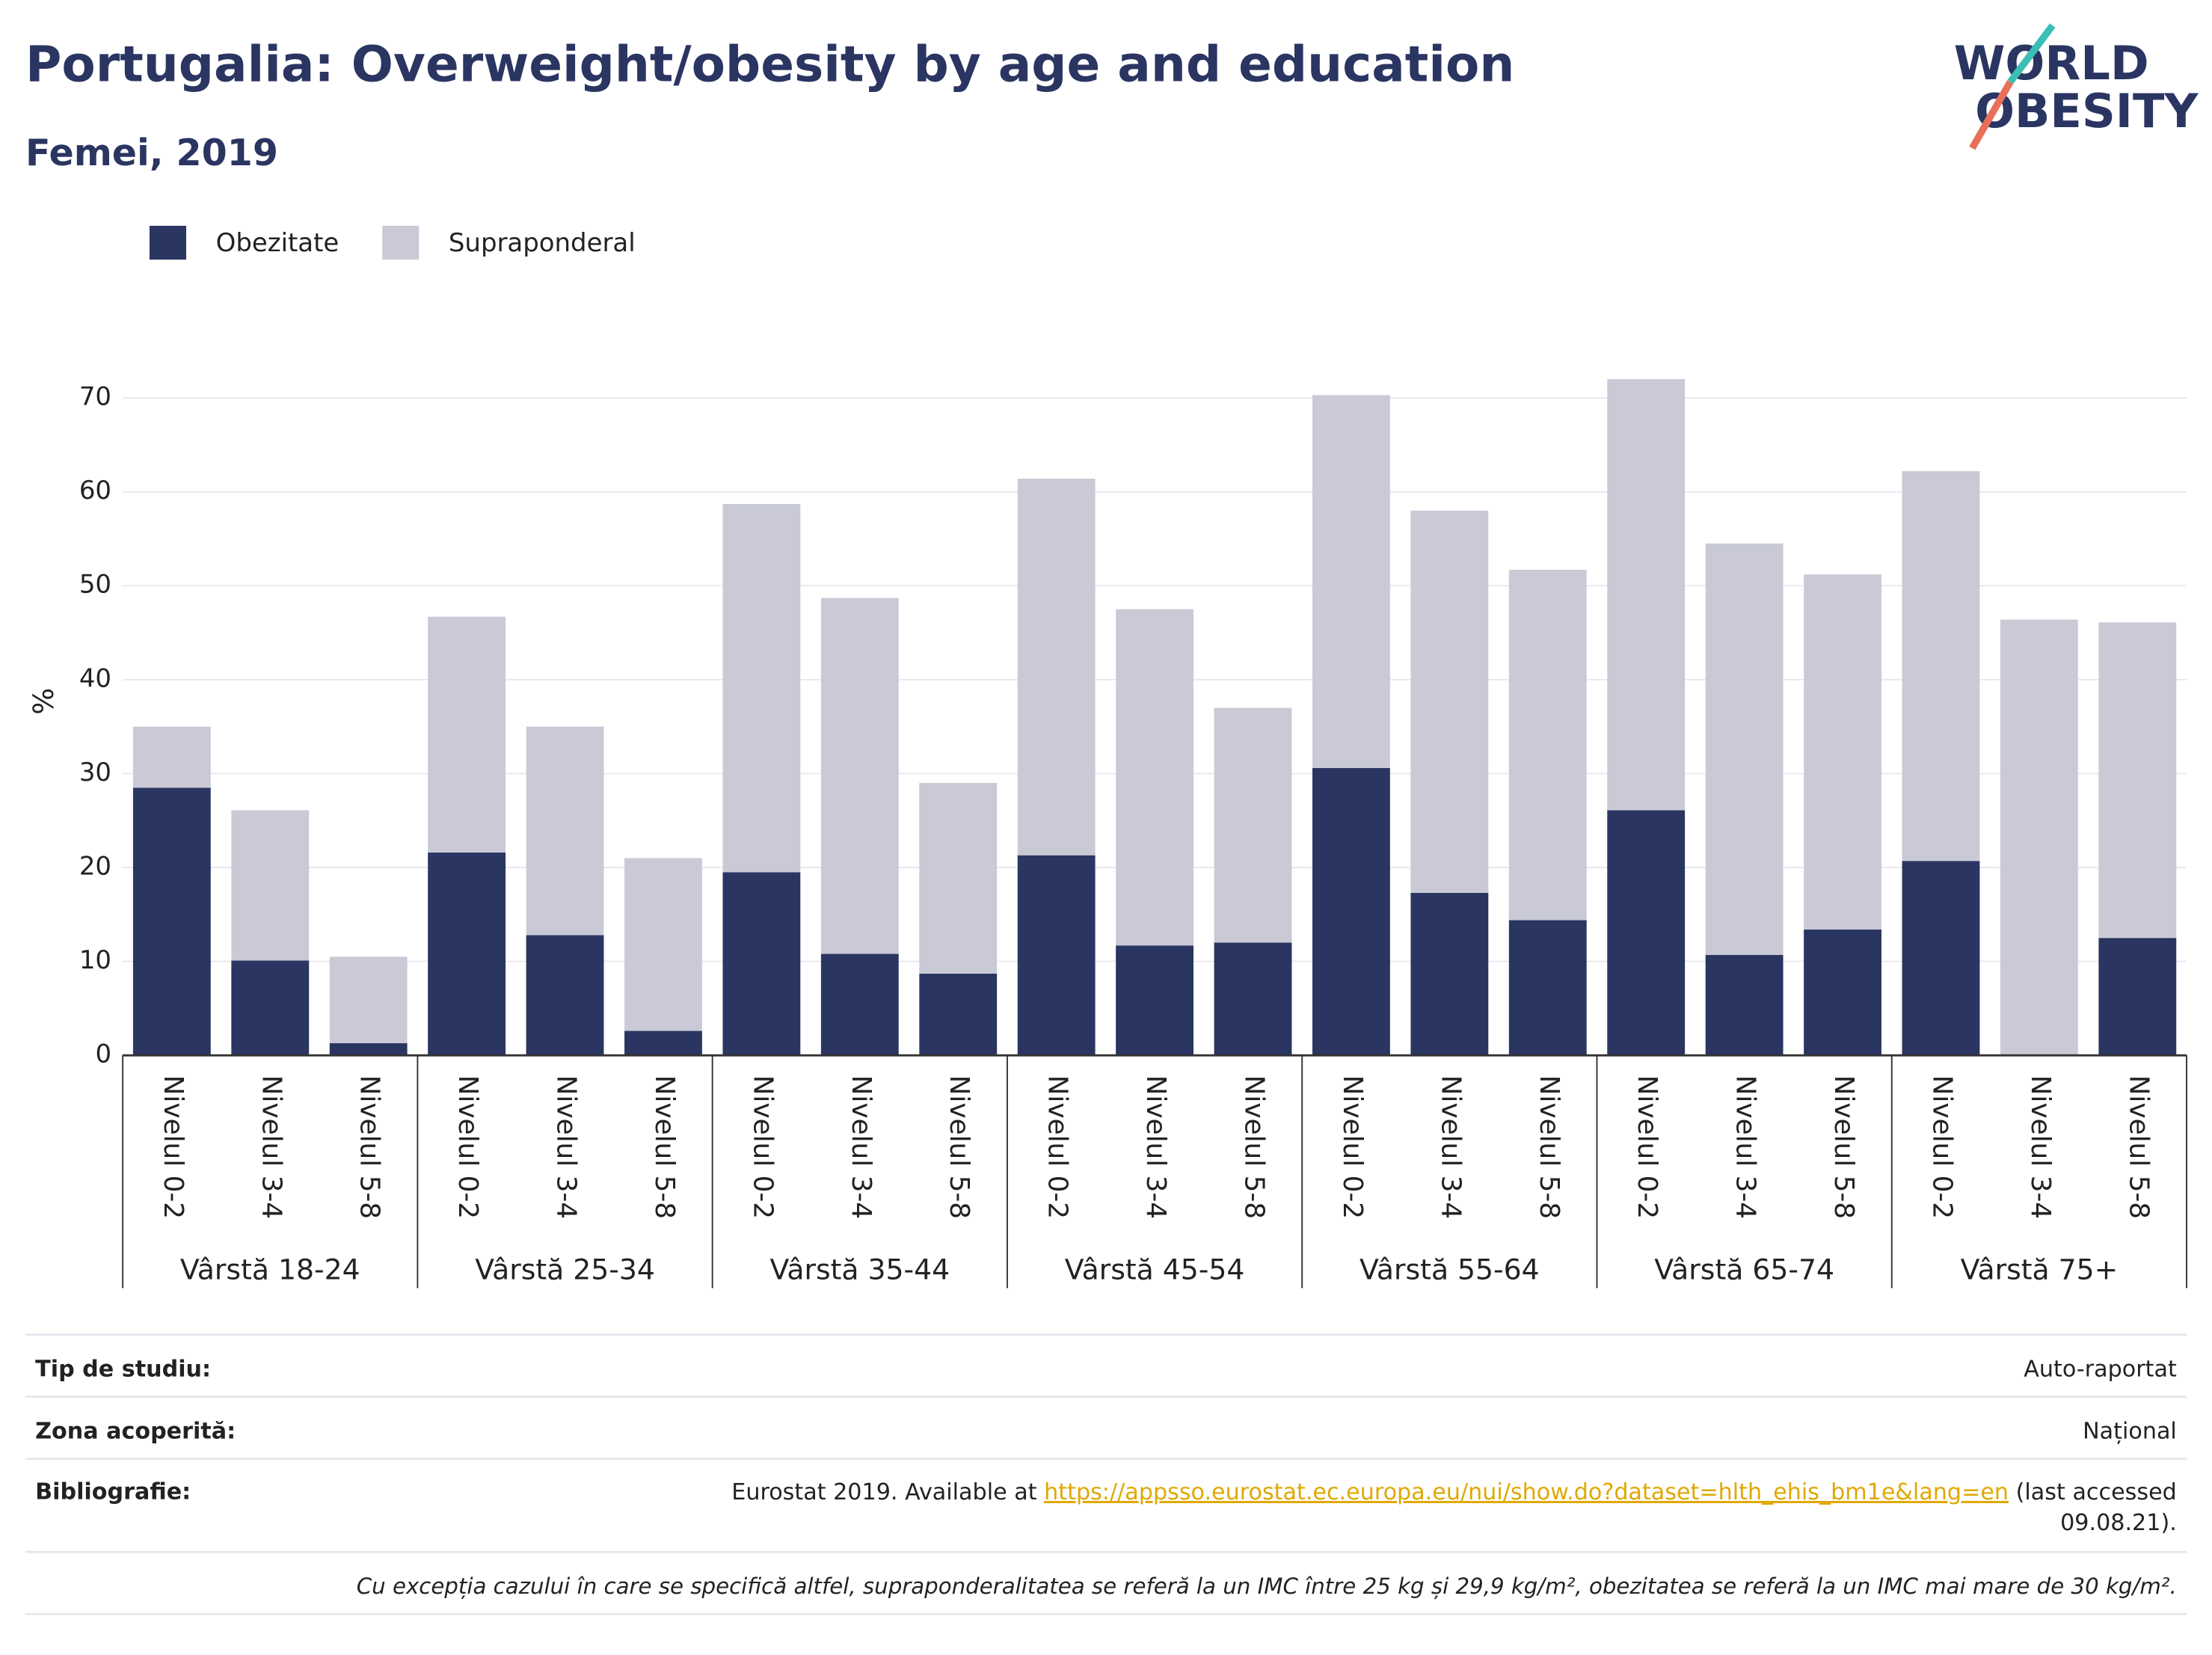  Describe the element at coordinates (43, 701) in the screenshot. I see `y-axis-label: %` at that location.